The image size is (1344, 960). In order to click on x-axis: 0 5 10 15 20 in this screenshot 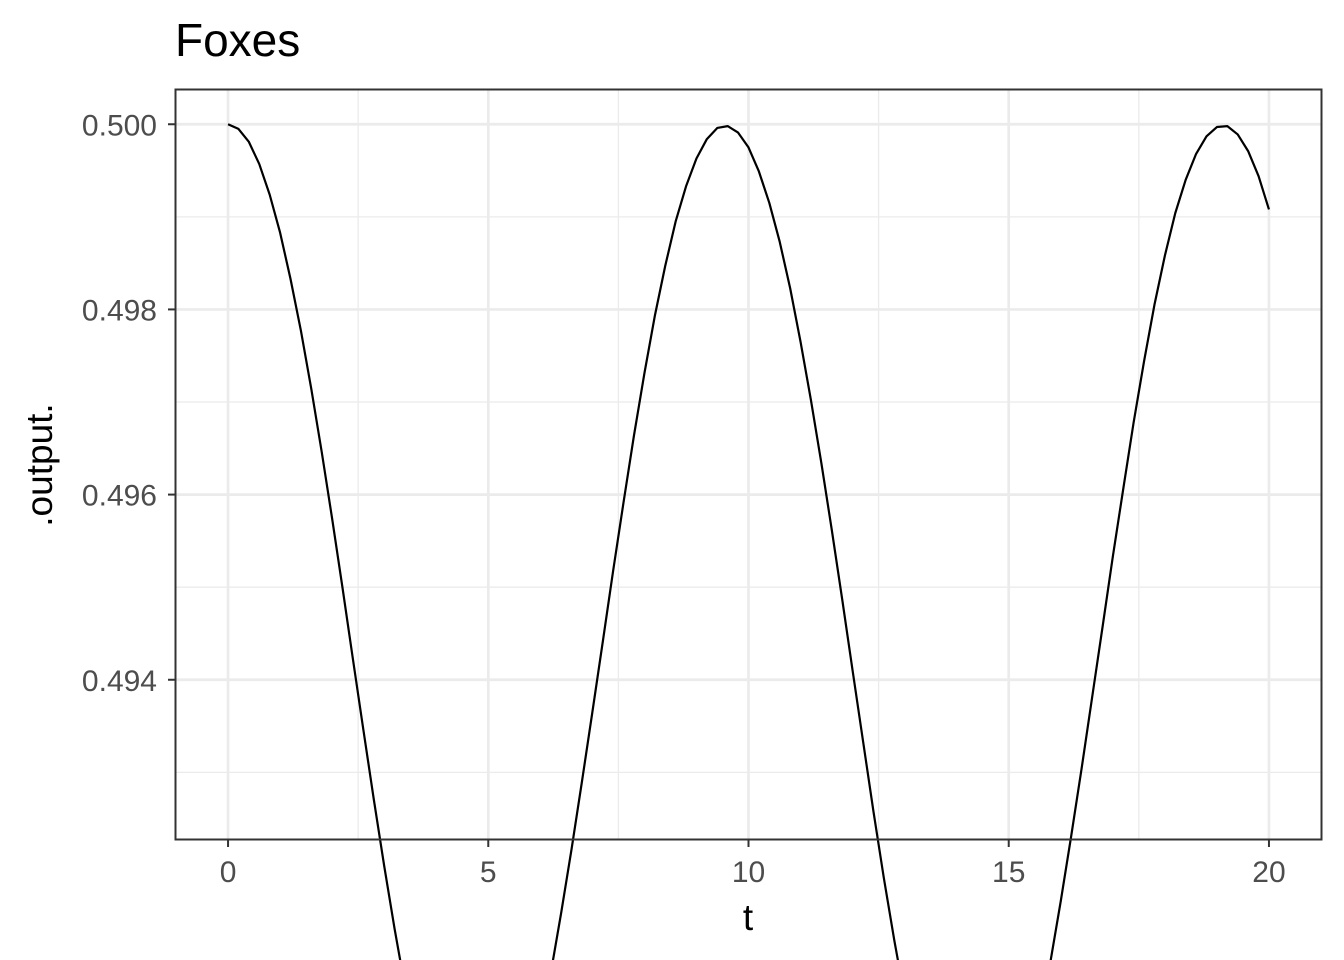, I will do `click(753, 864)`.